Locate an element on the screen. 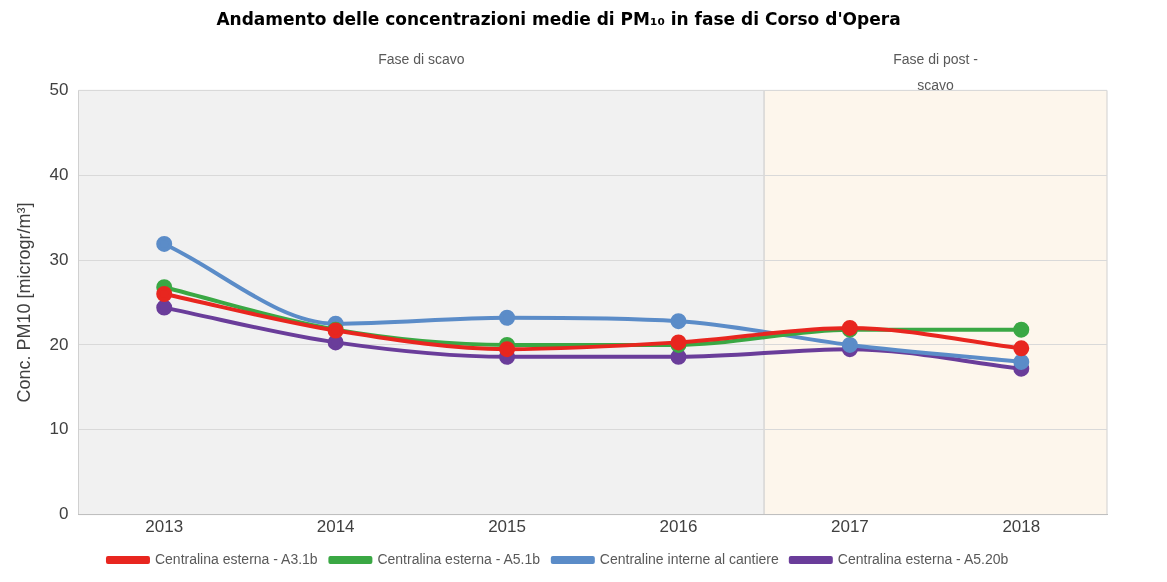 This screenshot has height=582, width=1167. x-tick-label: 2018 is located at coordinates (1021, 527).